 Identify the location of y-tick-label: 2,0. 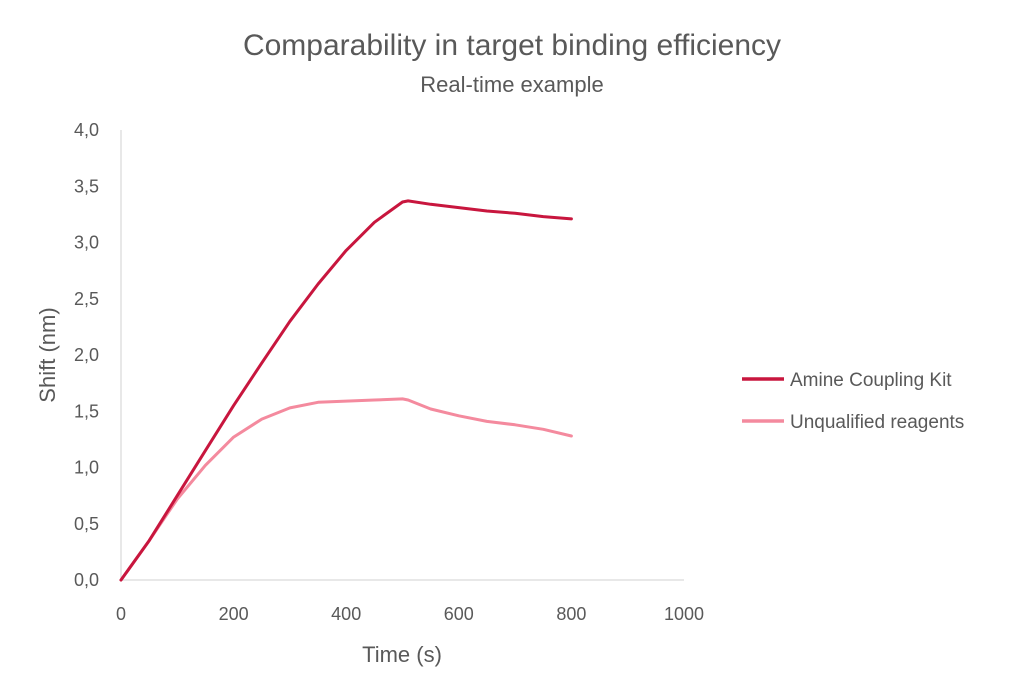
(86, 355).